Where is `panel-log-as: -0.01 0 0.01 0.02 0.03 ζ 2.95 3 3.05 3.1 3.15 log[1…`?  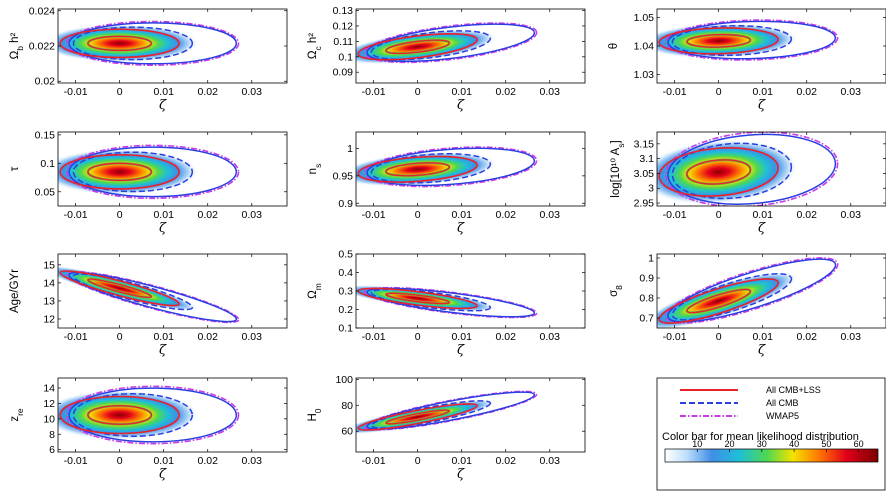 panel-log-as: -0.01 0 0.01 0.02 0.03 ζ 2.95 3 3.05 3.1 3.15 log[1… is located at coordinates (748, 183).